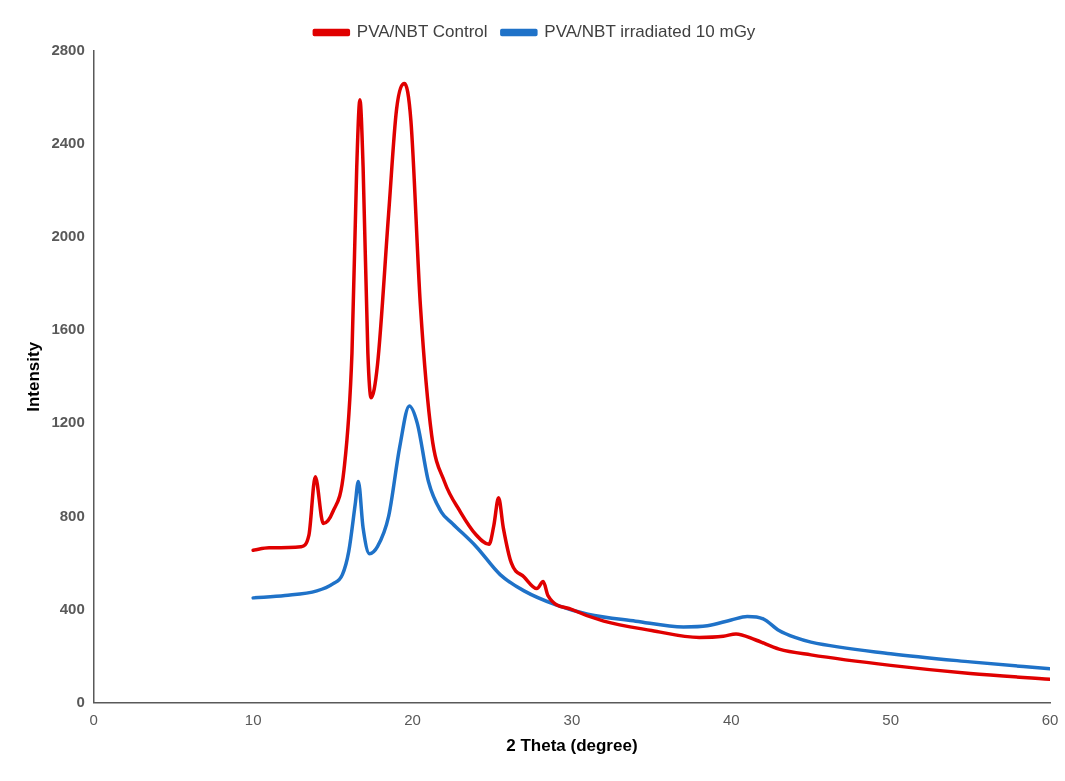 The image size is (1065, 781). I want to click on y-tick-label: 2000, so click(68, 236).